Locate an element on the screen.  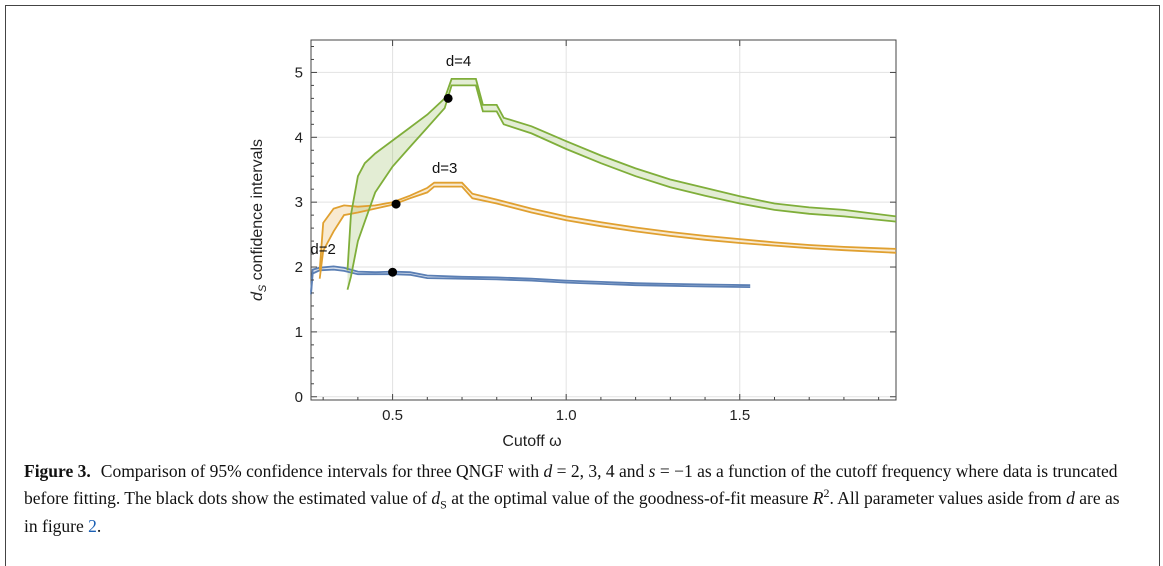
estimate-dot-d=2 is located at coordinates (392, 272).